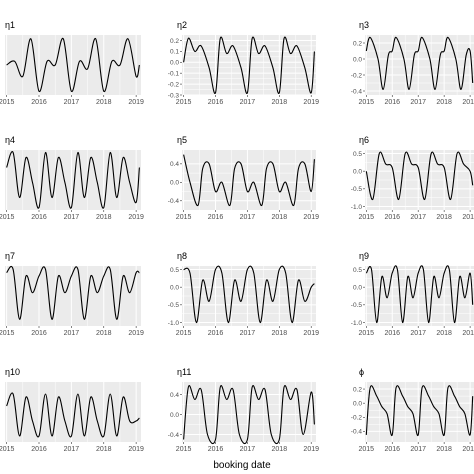 The image size is (474, 474). What do you see at coordinates (174, 73) in the screenshot?
I see `y-tick-label: -0.1` at bounding box center [174, 73].